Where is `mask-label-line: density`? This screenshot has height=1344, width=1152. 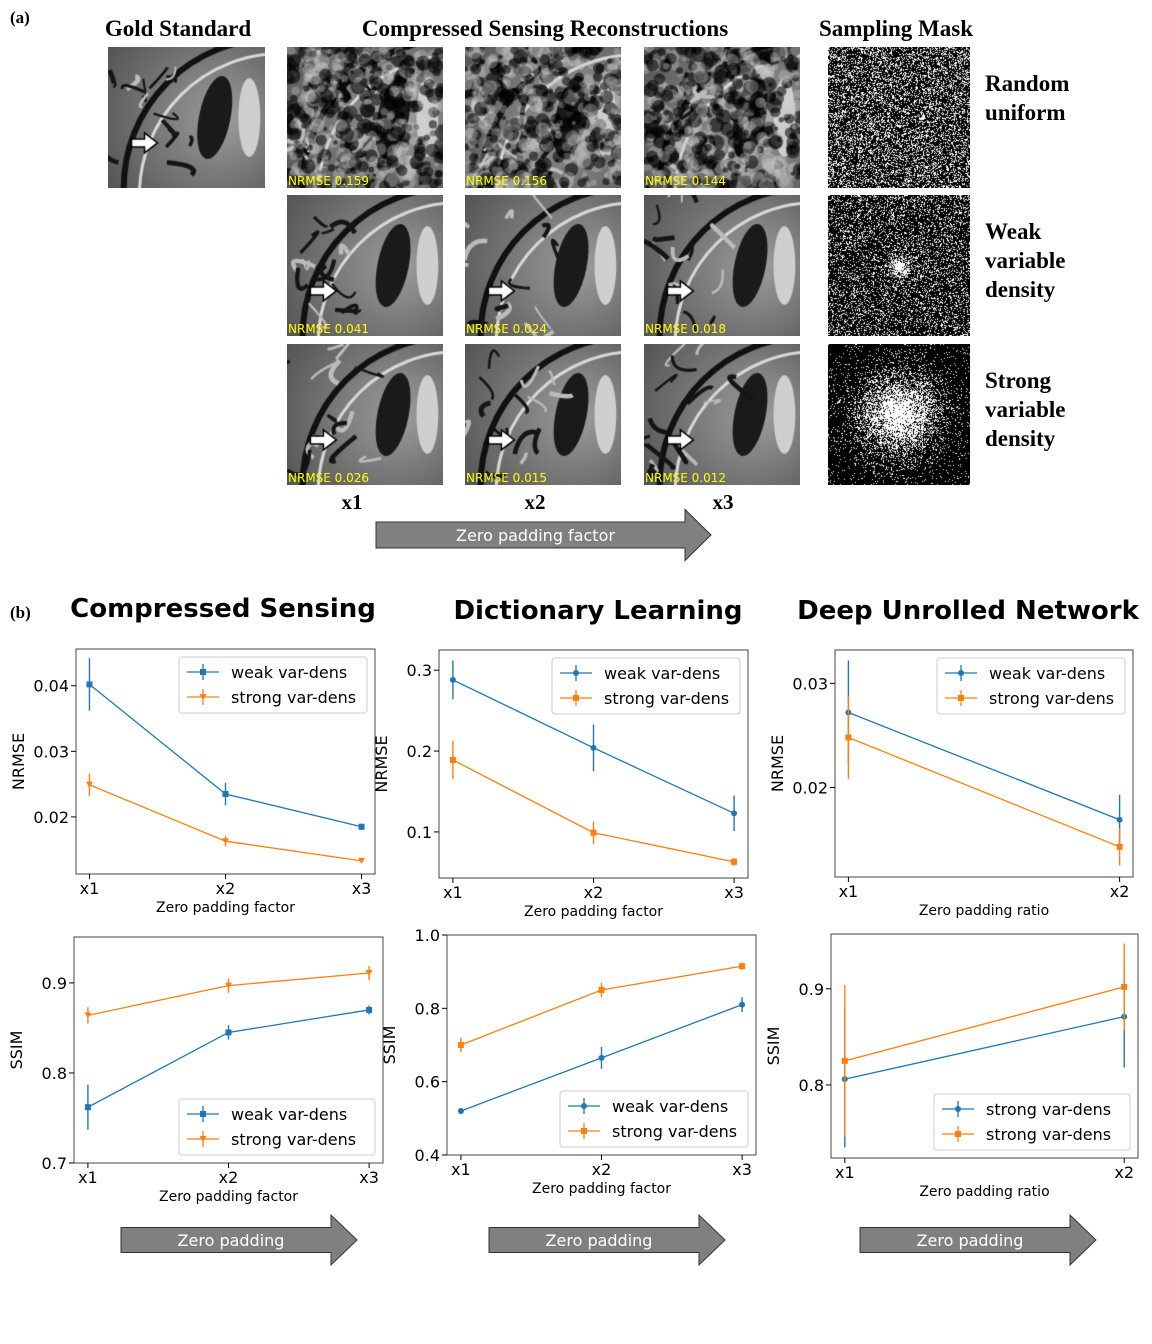 mask-label-line: density is located at coordinates (1020, 289).